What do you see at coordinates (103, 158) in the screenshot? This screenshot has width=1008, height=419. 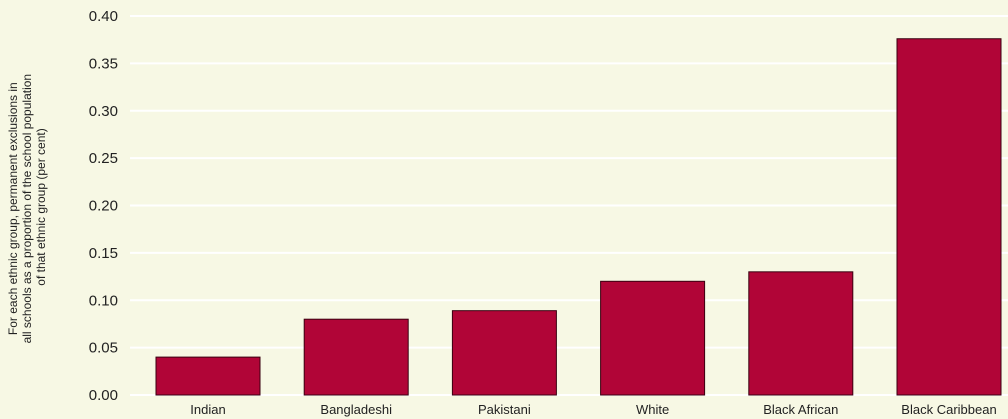 I see `y-tick-label: 0.25` at bounding box center [103, 158].